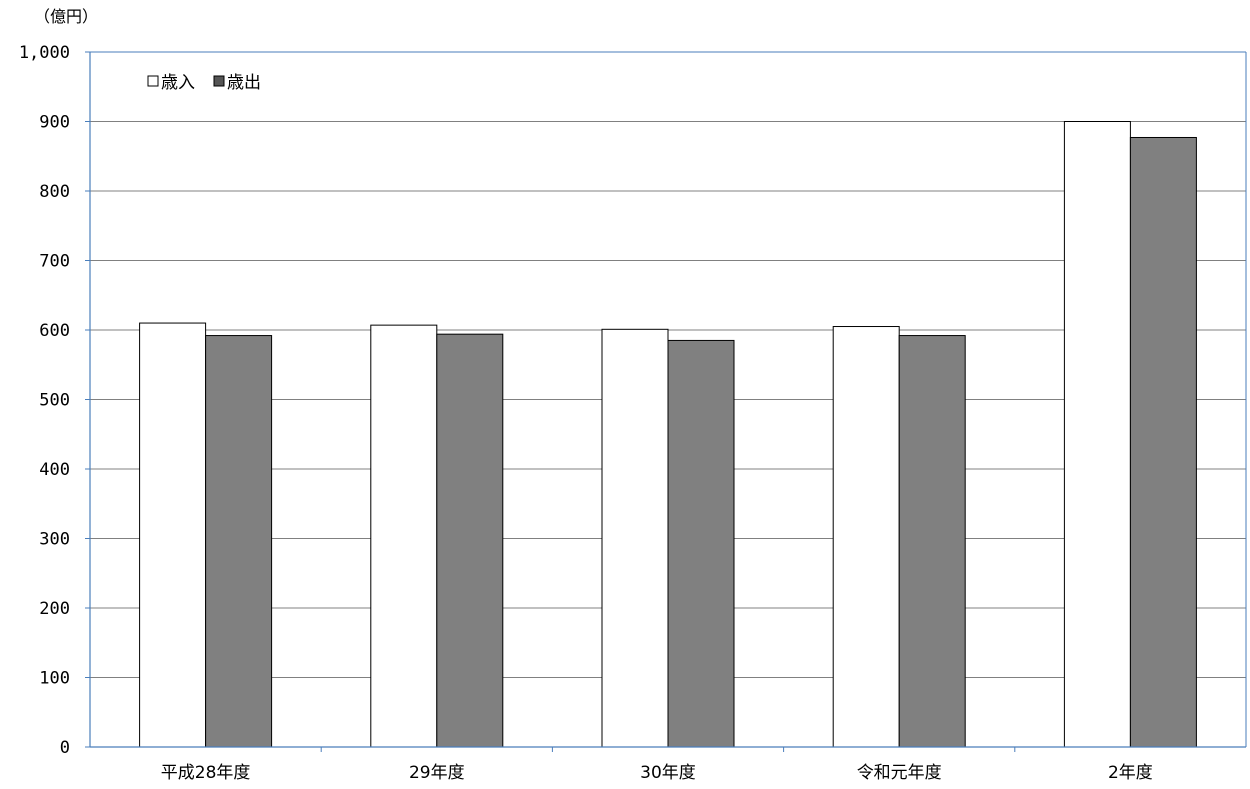  I want to click on y-tick-label: 800, so click(54, 192).